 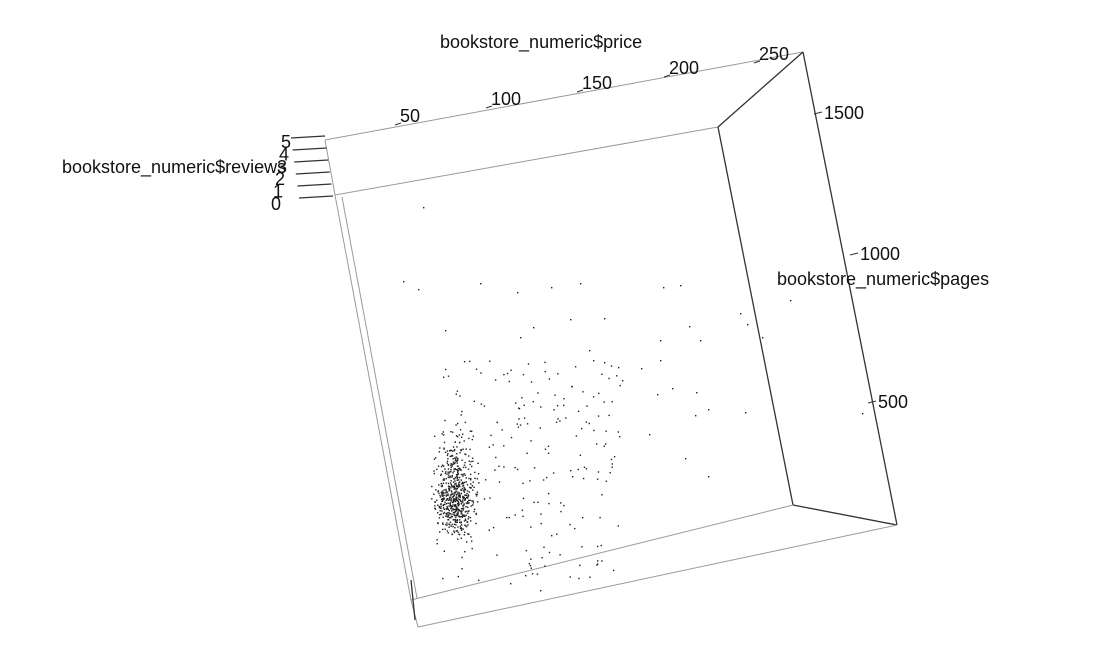 What do you see at coordinates (174, 167) in the screenshot?
I see `z-axis-label: bookstore_numeric$reviews` at bounding box center [174, 167].